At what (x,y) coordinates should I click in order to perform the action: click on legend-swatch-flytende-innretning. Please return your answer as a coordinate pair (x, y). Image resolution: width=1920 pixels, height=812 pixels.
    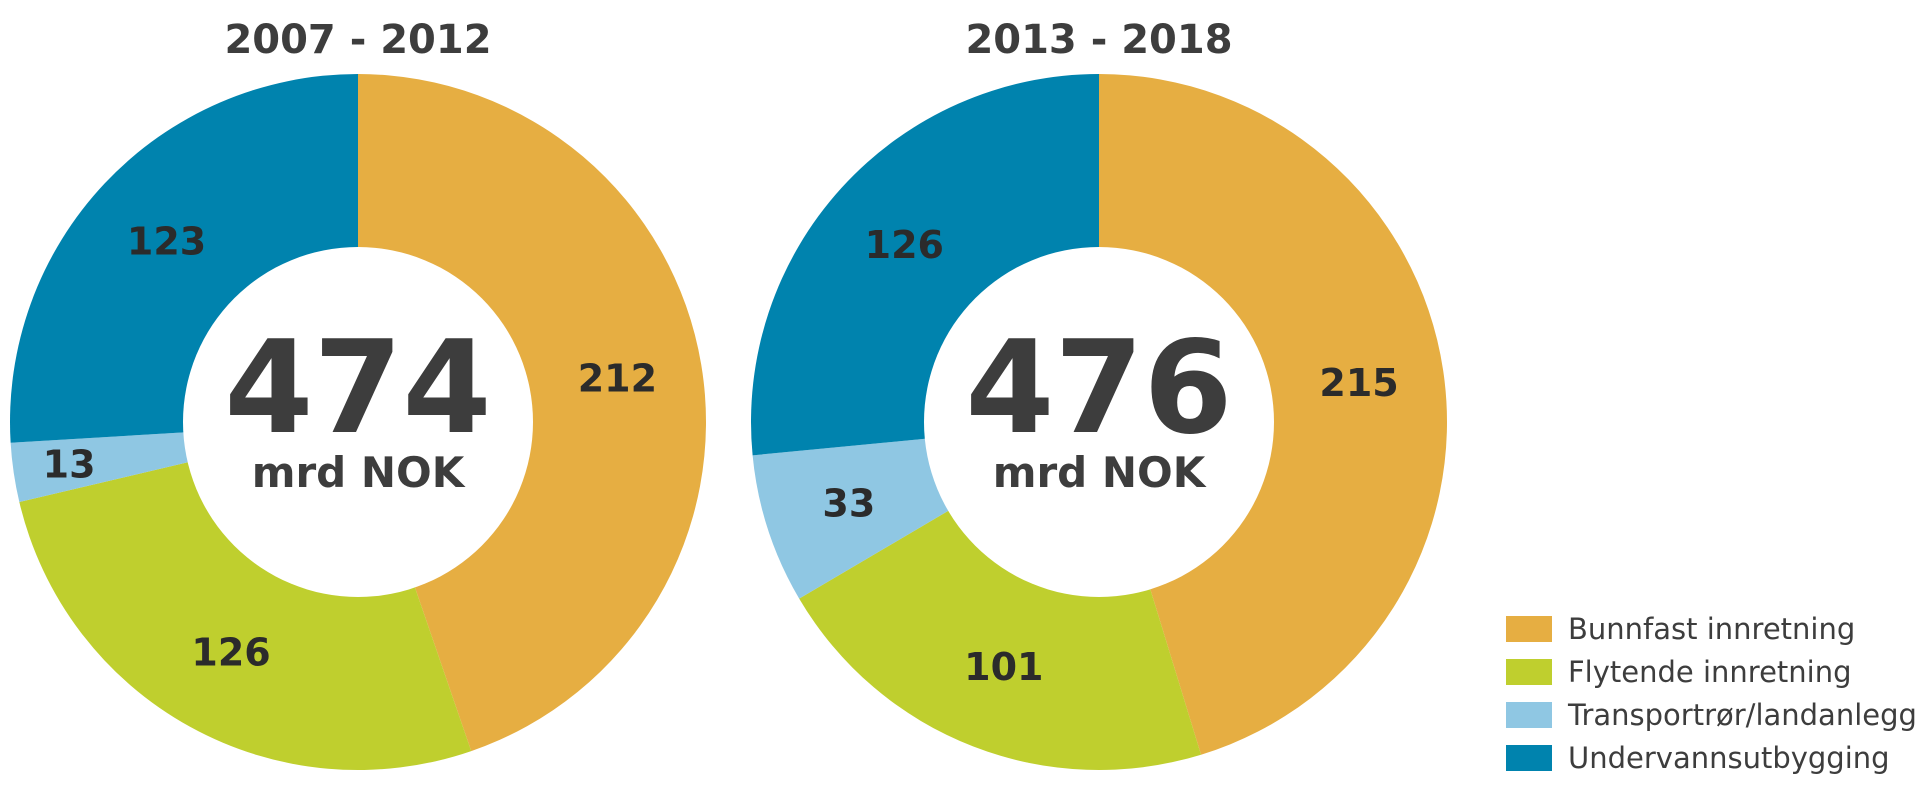
    Looking at the image, I should click on (1529, 672).